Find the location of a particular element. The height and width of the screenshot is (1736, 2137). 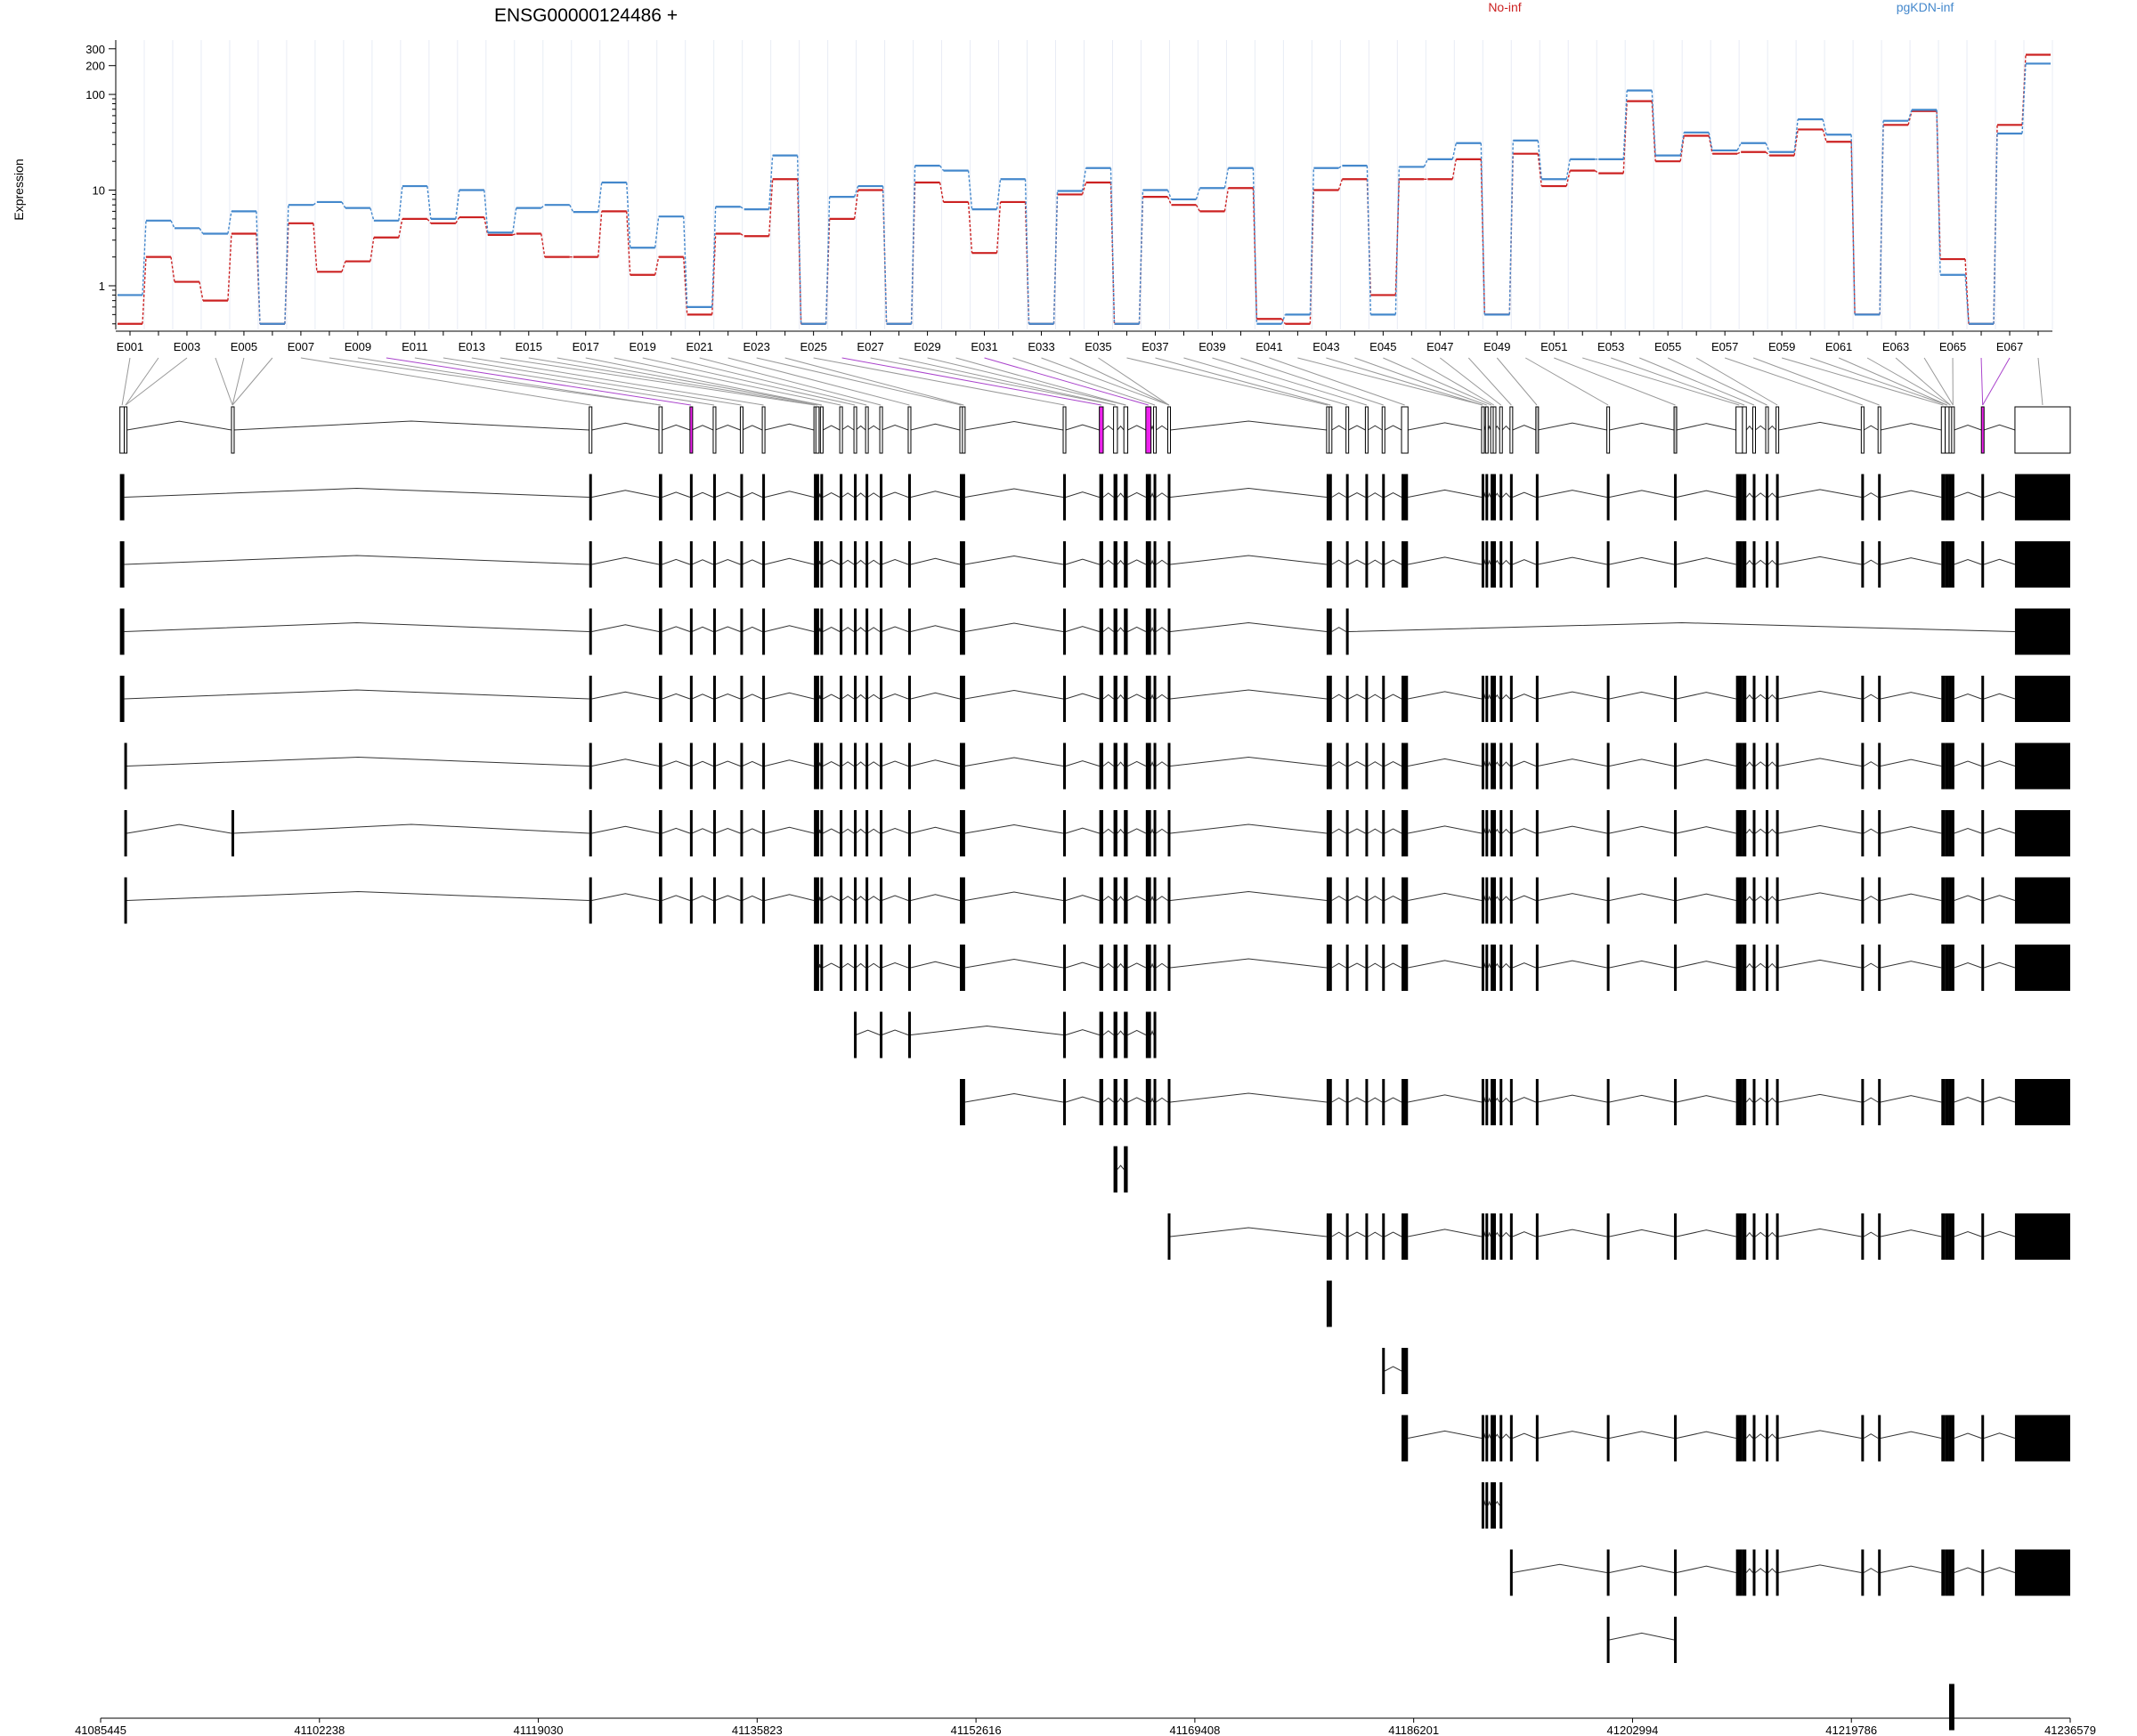

exon-bin-label: E017 is located at coordinates (586, 346).